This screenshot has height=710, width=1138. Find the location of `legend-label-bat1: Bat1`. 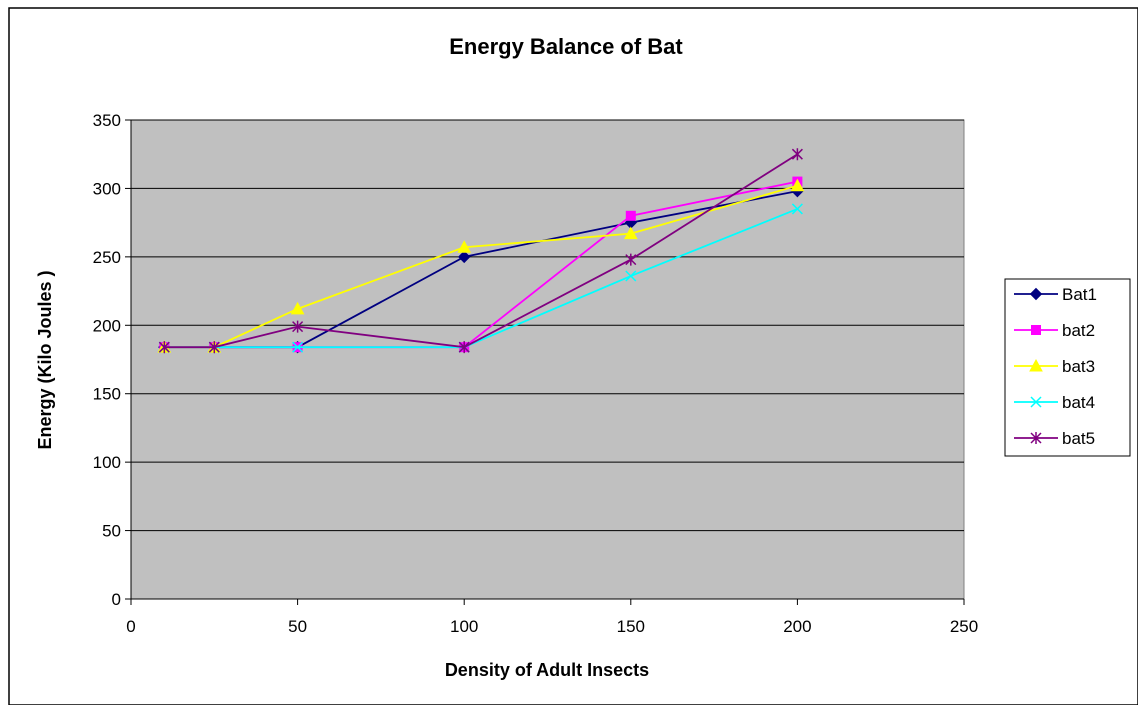

legend-label-bat1: Bat1 is located at coordinates (1079, 294).